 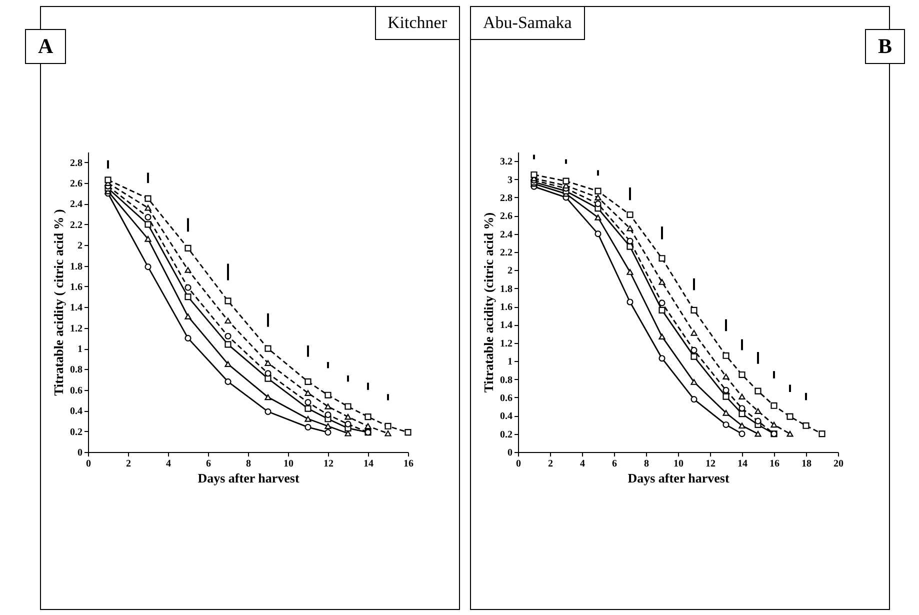 I want to click on text: A, so click(x=45, y=46).